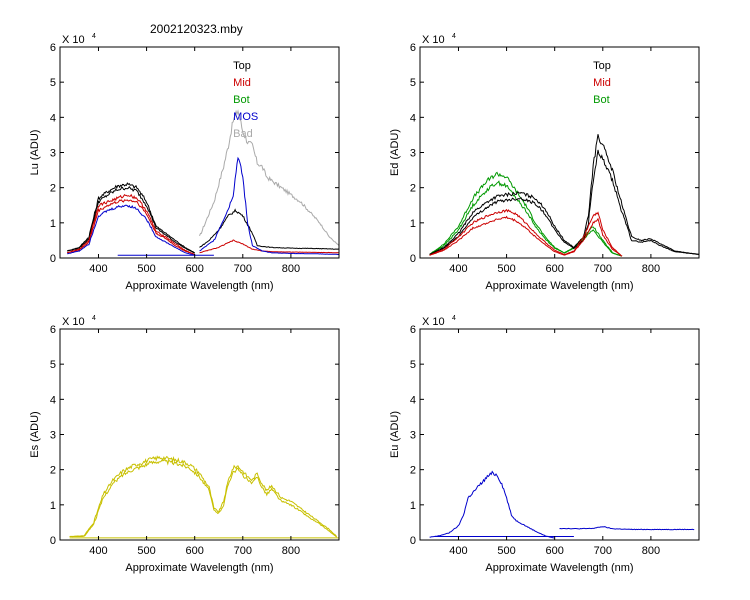 This screenshot has width=750, height=600. Describe the element at coordinates (433, 40) in the screenshot. I see `ed-exponent-label: X 10` at that location.